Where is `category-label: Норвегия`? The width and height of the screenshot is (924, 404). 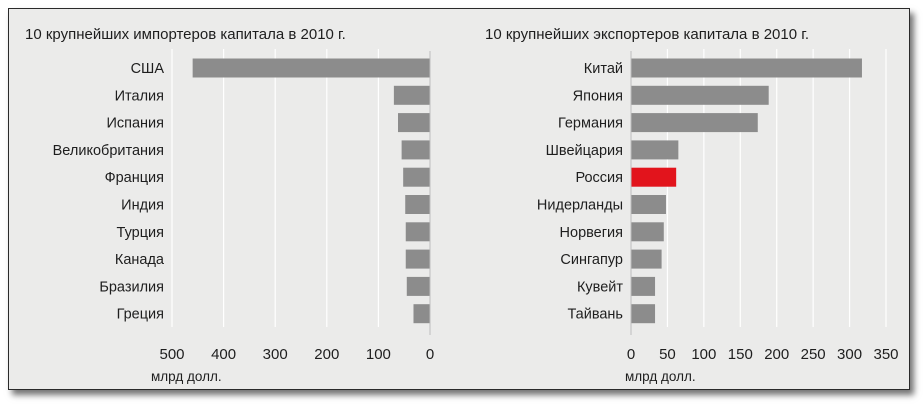
category-label: Норвегия is located at coordinates (591, 233).